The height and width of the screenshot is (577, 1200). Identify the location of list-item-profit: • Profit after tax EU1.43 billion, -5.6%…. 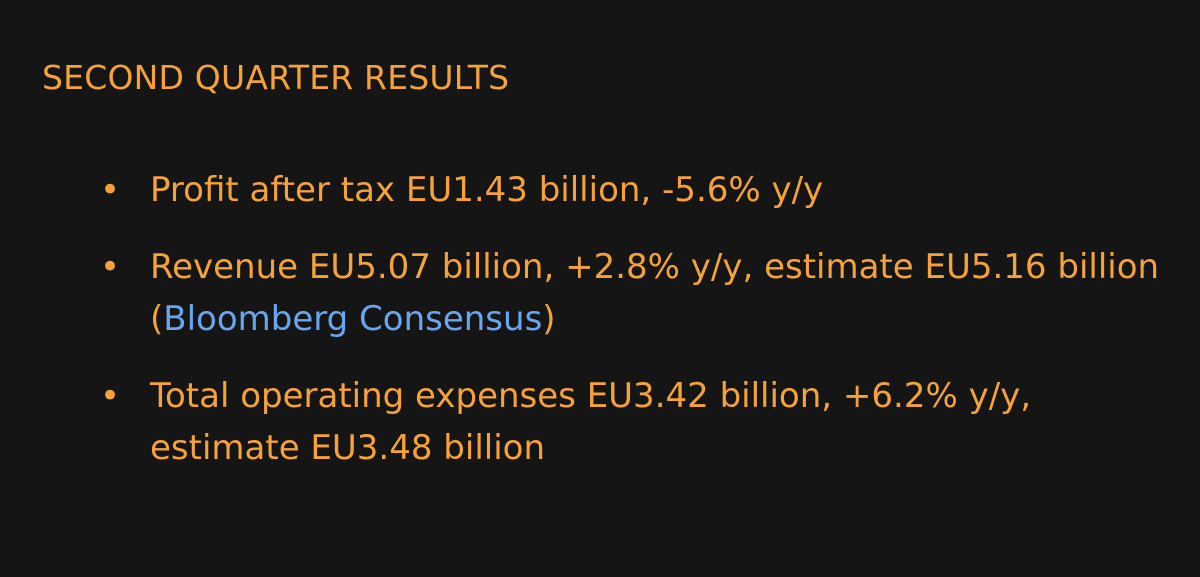
(630, 190).